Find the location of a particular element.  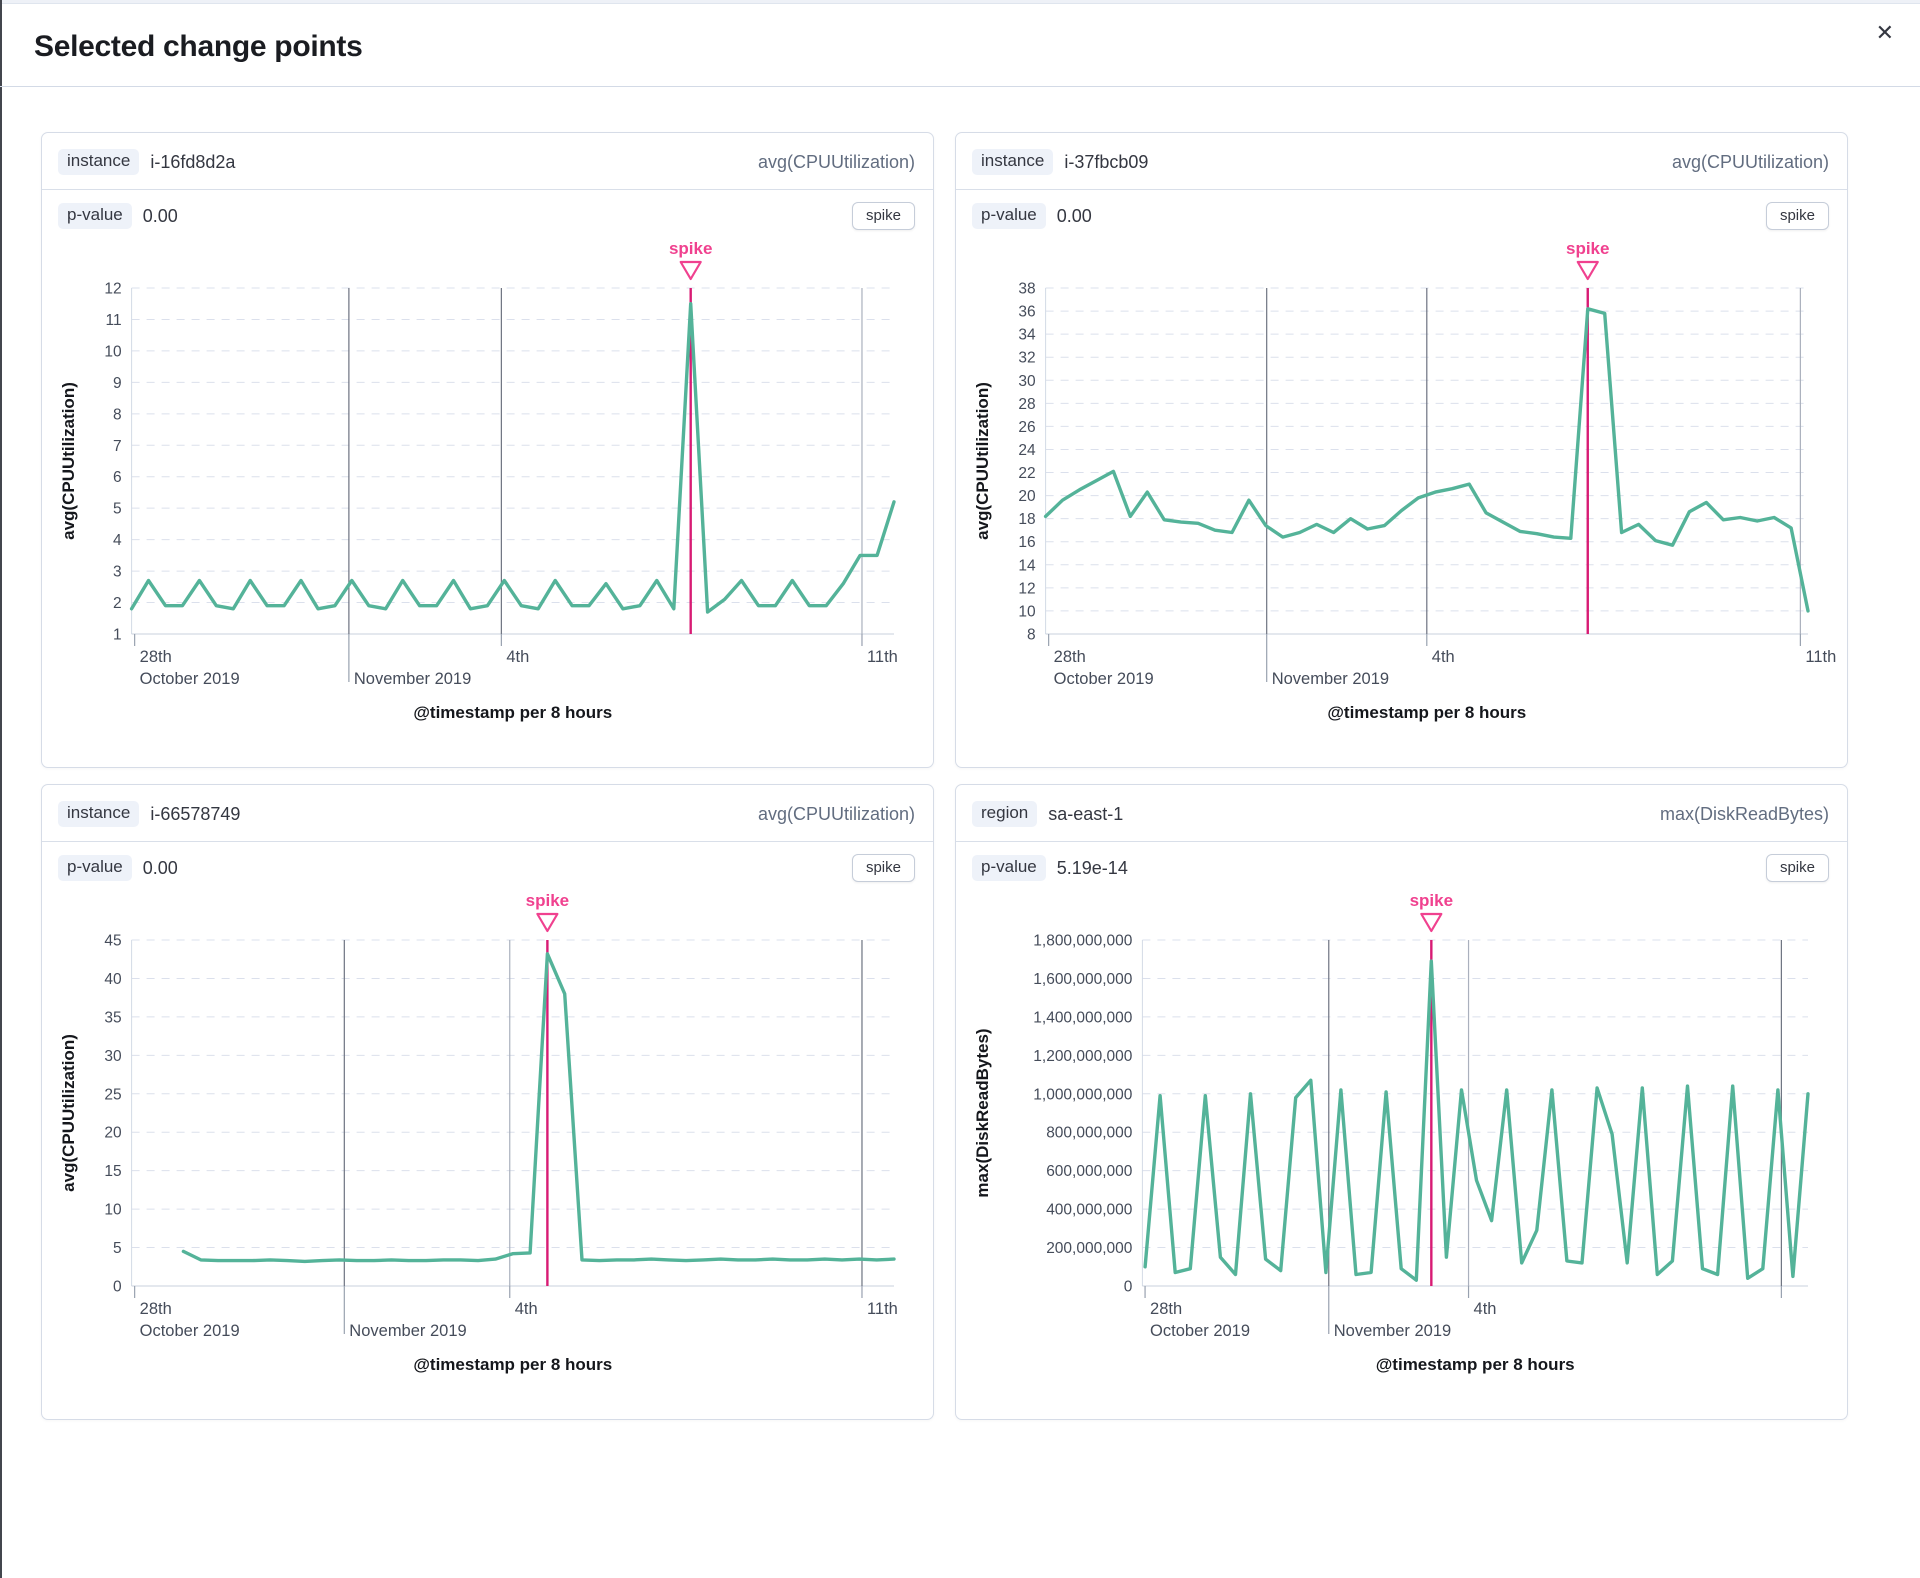

y-tick-label: 1,200,000,000 is located at coordinates (1083, 1056).